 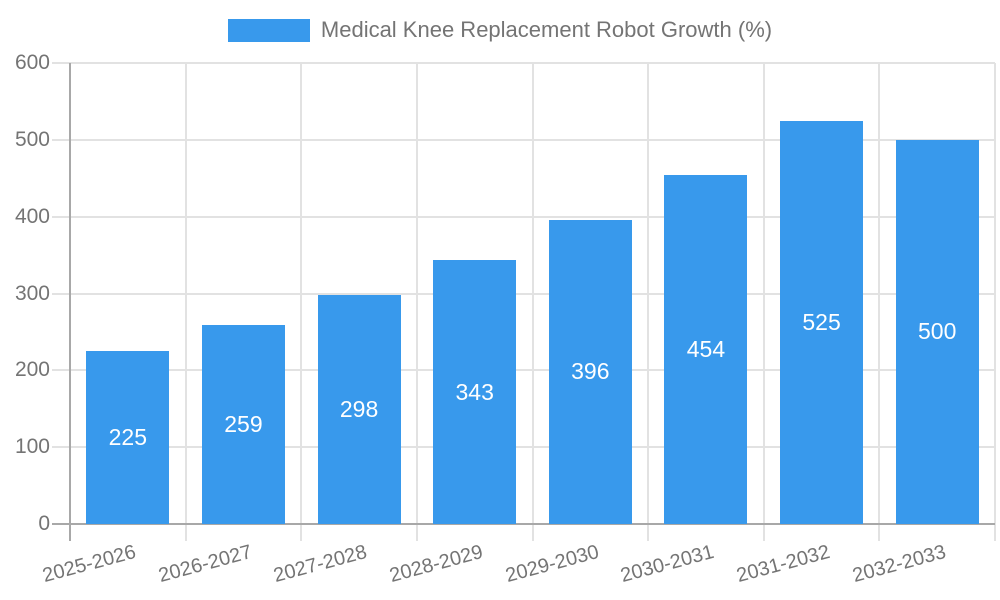 I want to click on legend-color-swatch, so click(x=268, y=30).